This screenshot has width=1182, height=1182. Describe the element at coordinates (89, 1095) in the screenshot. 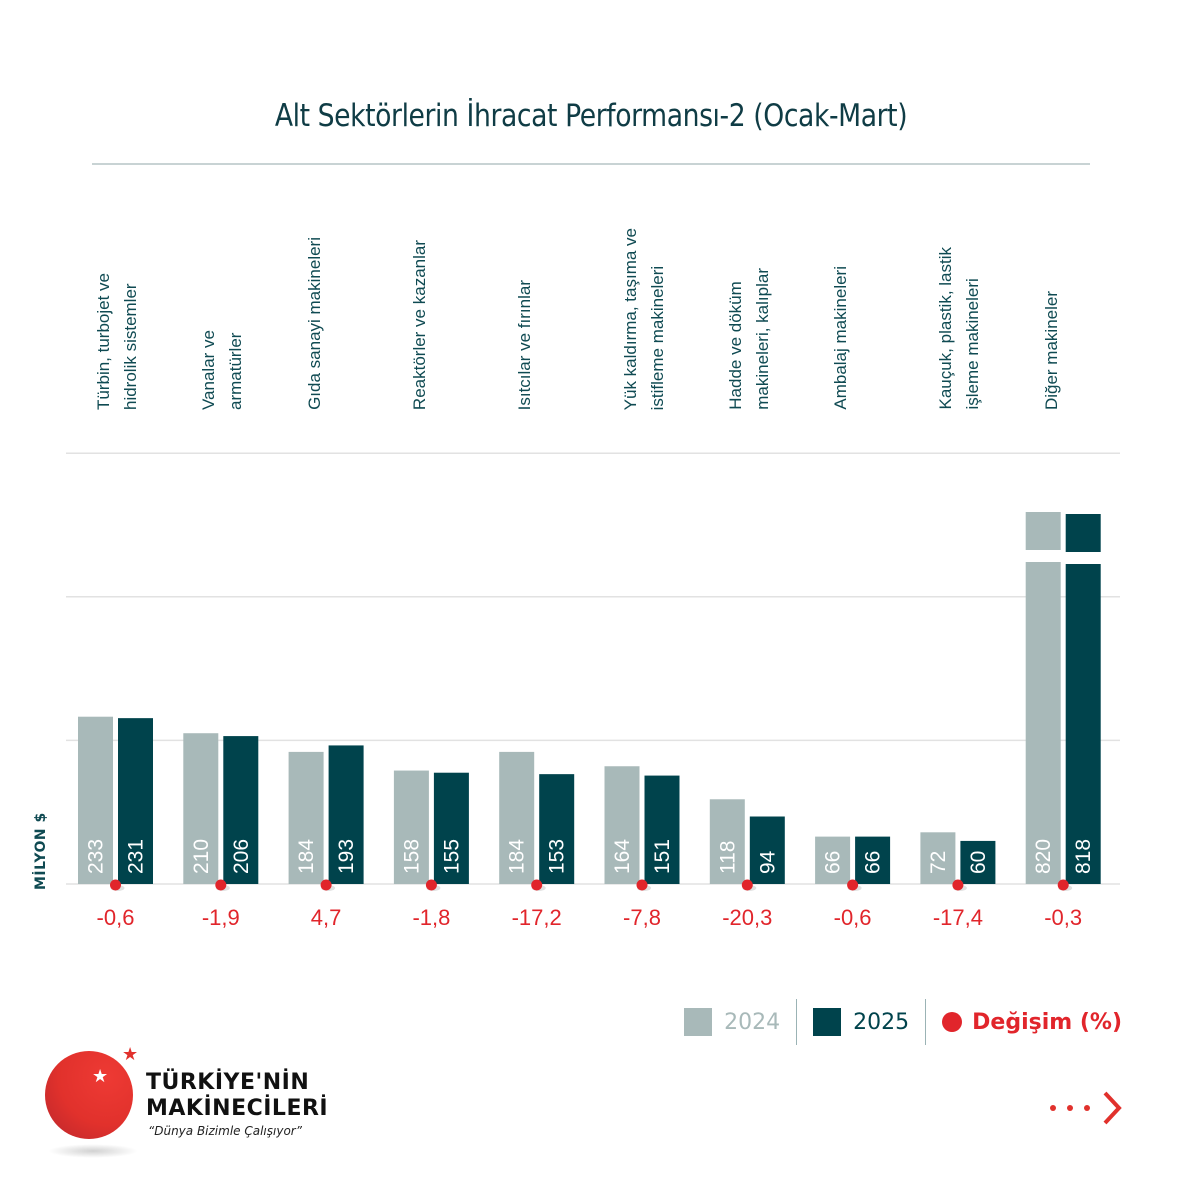

I see `logo-circle` at that location.